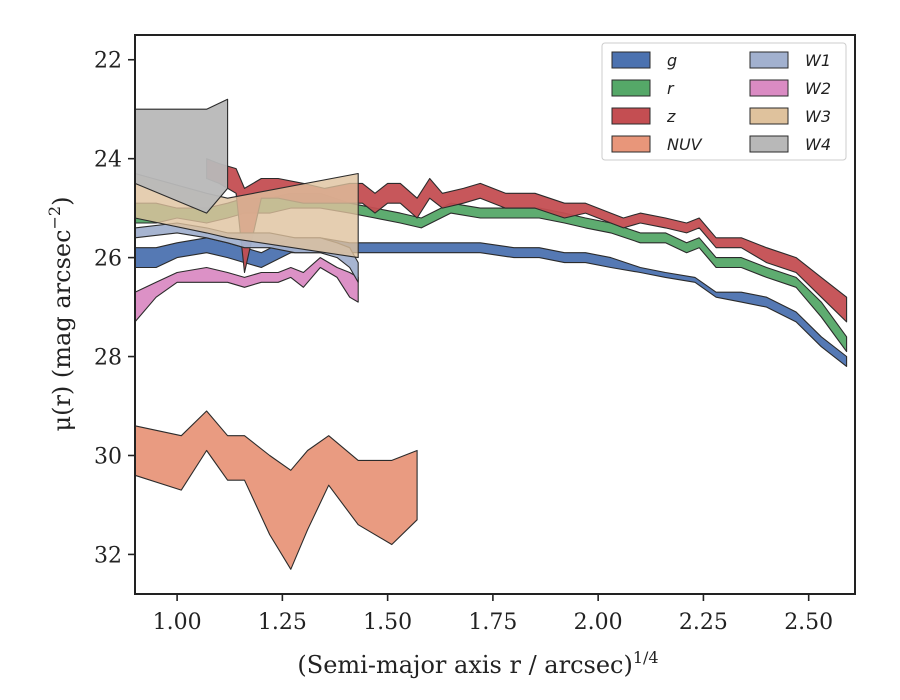 This screenshot has height=700, width=900. I want to click on legend: grz NUV W1 W2 W3 W4, so click(724, 101).